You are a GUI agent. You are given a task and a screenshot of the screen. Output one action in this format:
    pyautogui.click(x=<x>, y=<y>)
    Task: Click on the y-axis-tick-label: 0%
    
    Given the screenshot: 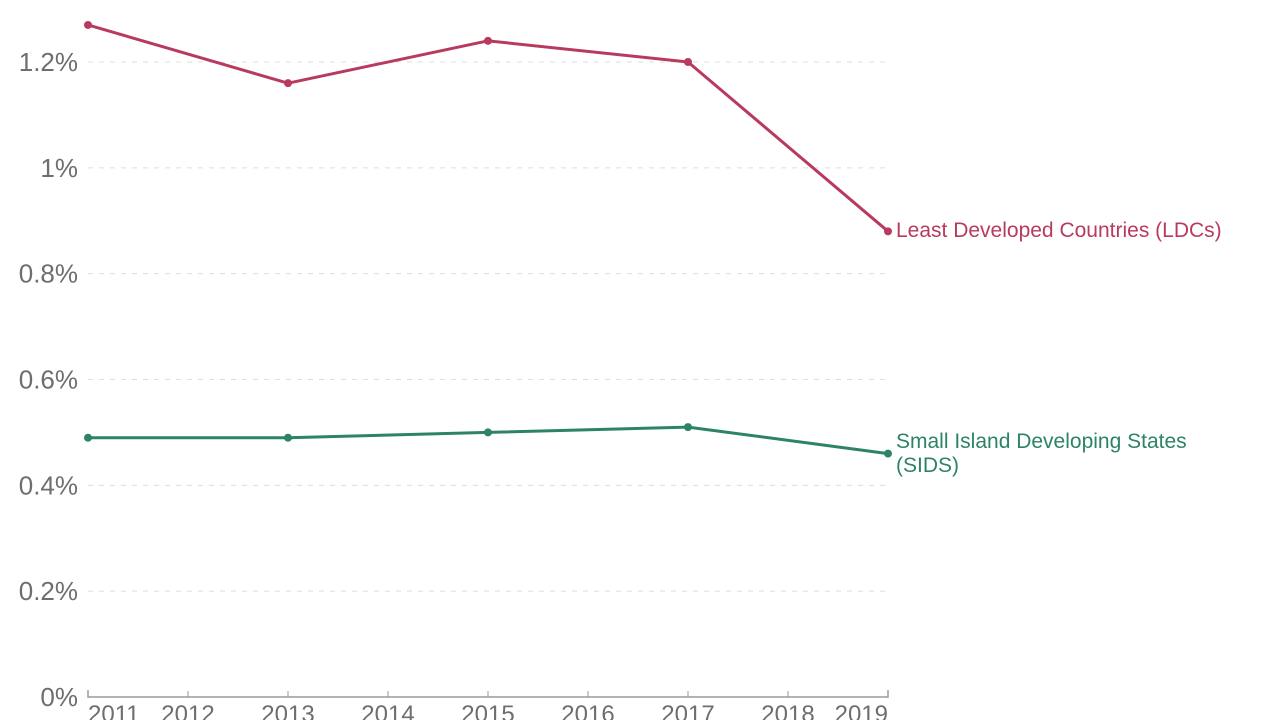 What is the action you would take?
    pyautogui.click(x=59, y=697)
    